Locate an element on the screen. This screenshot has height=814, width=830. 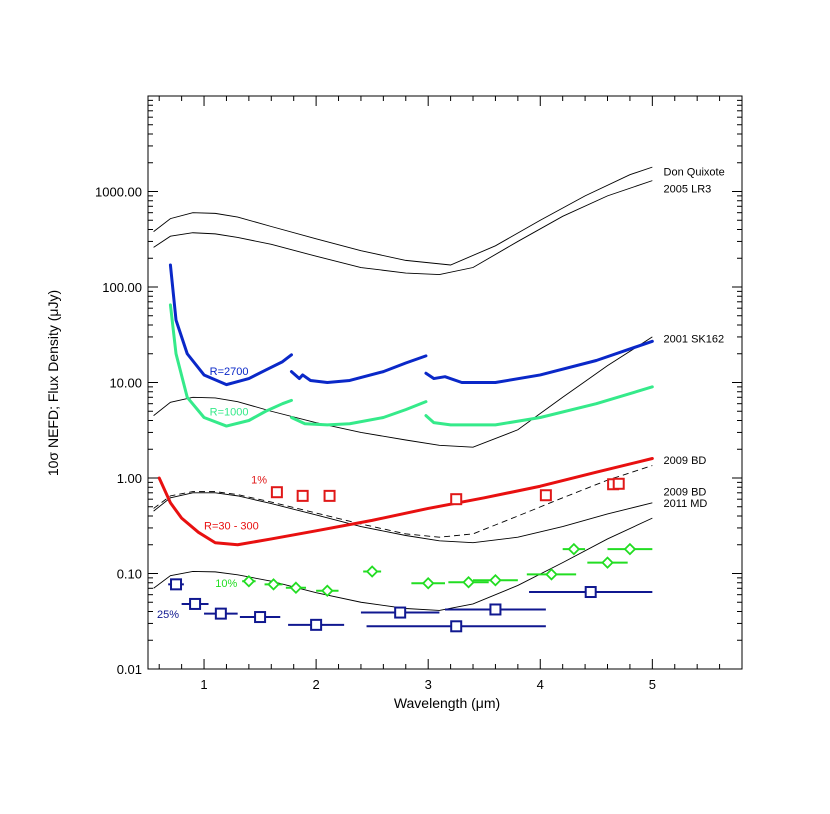
y-tick-label: 0.10 is located at coordinates (129, 574).